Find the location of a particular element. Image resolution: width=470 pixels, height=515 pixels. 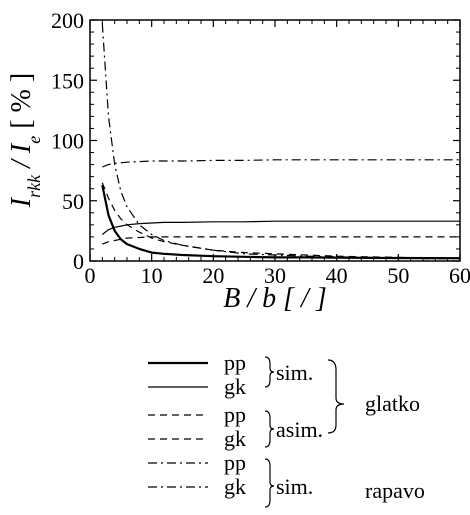

y-tick-label: 100 is located at coordinates (67, 141).